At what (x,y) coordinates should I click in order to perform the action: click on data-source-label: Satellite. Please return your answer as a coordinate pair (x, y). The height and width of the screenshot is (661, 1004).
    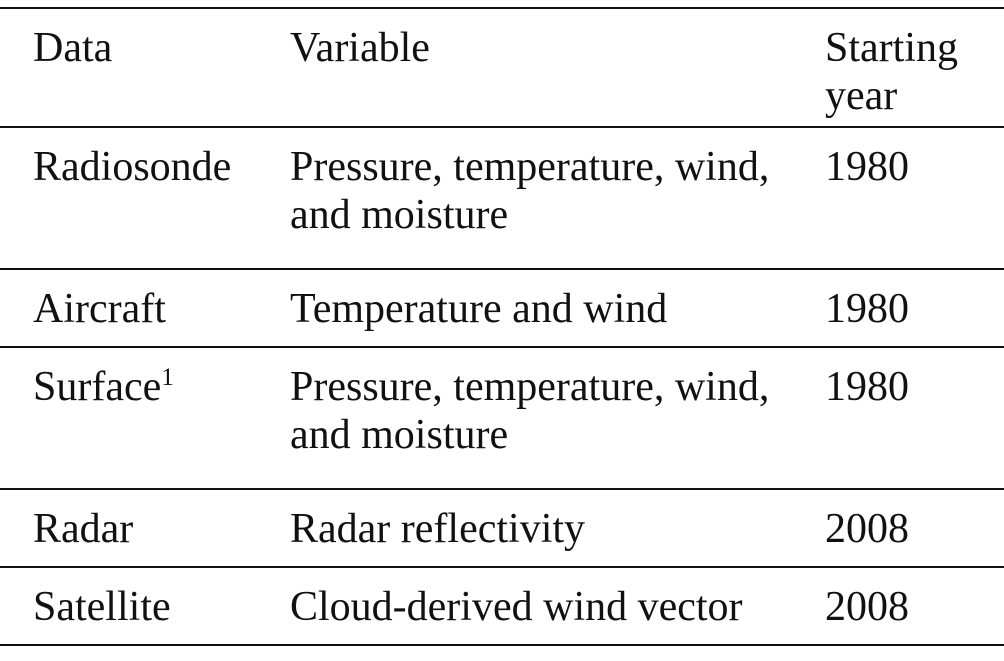
    Looking at the image, I should click on (102, 607).